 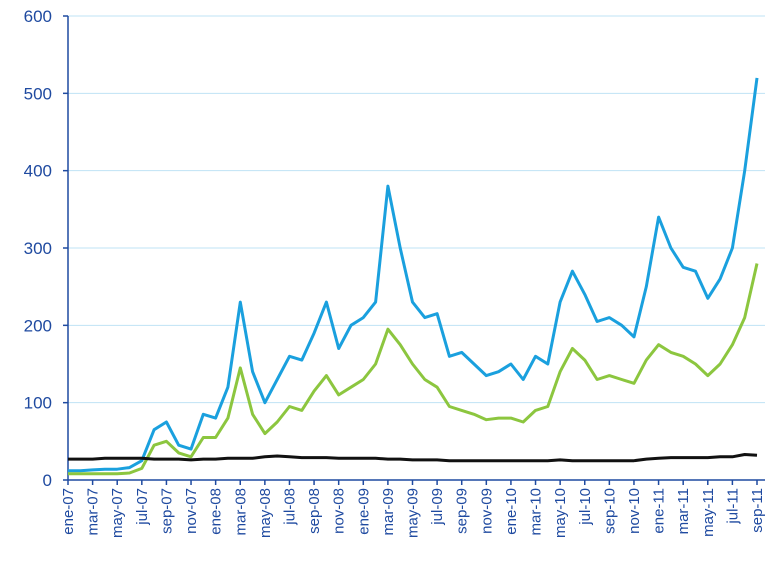 I want to click on y-tick-label: 200, so click(x=38, y=325).